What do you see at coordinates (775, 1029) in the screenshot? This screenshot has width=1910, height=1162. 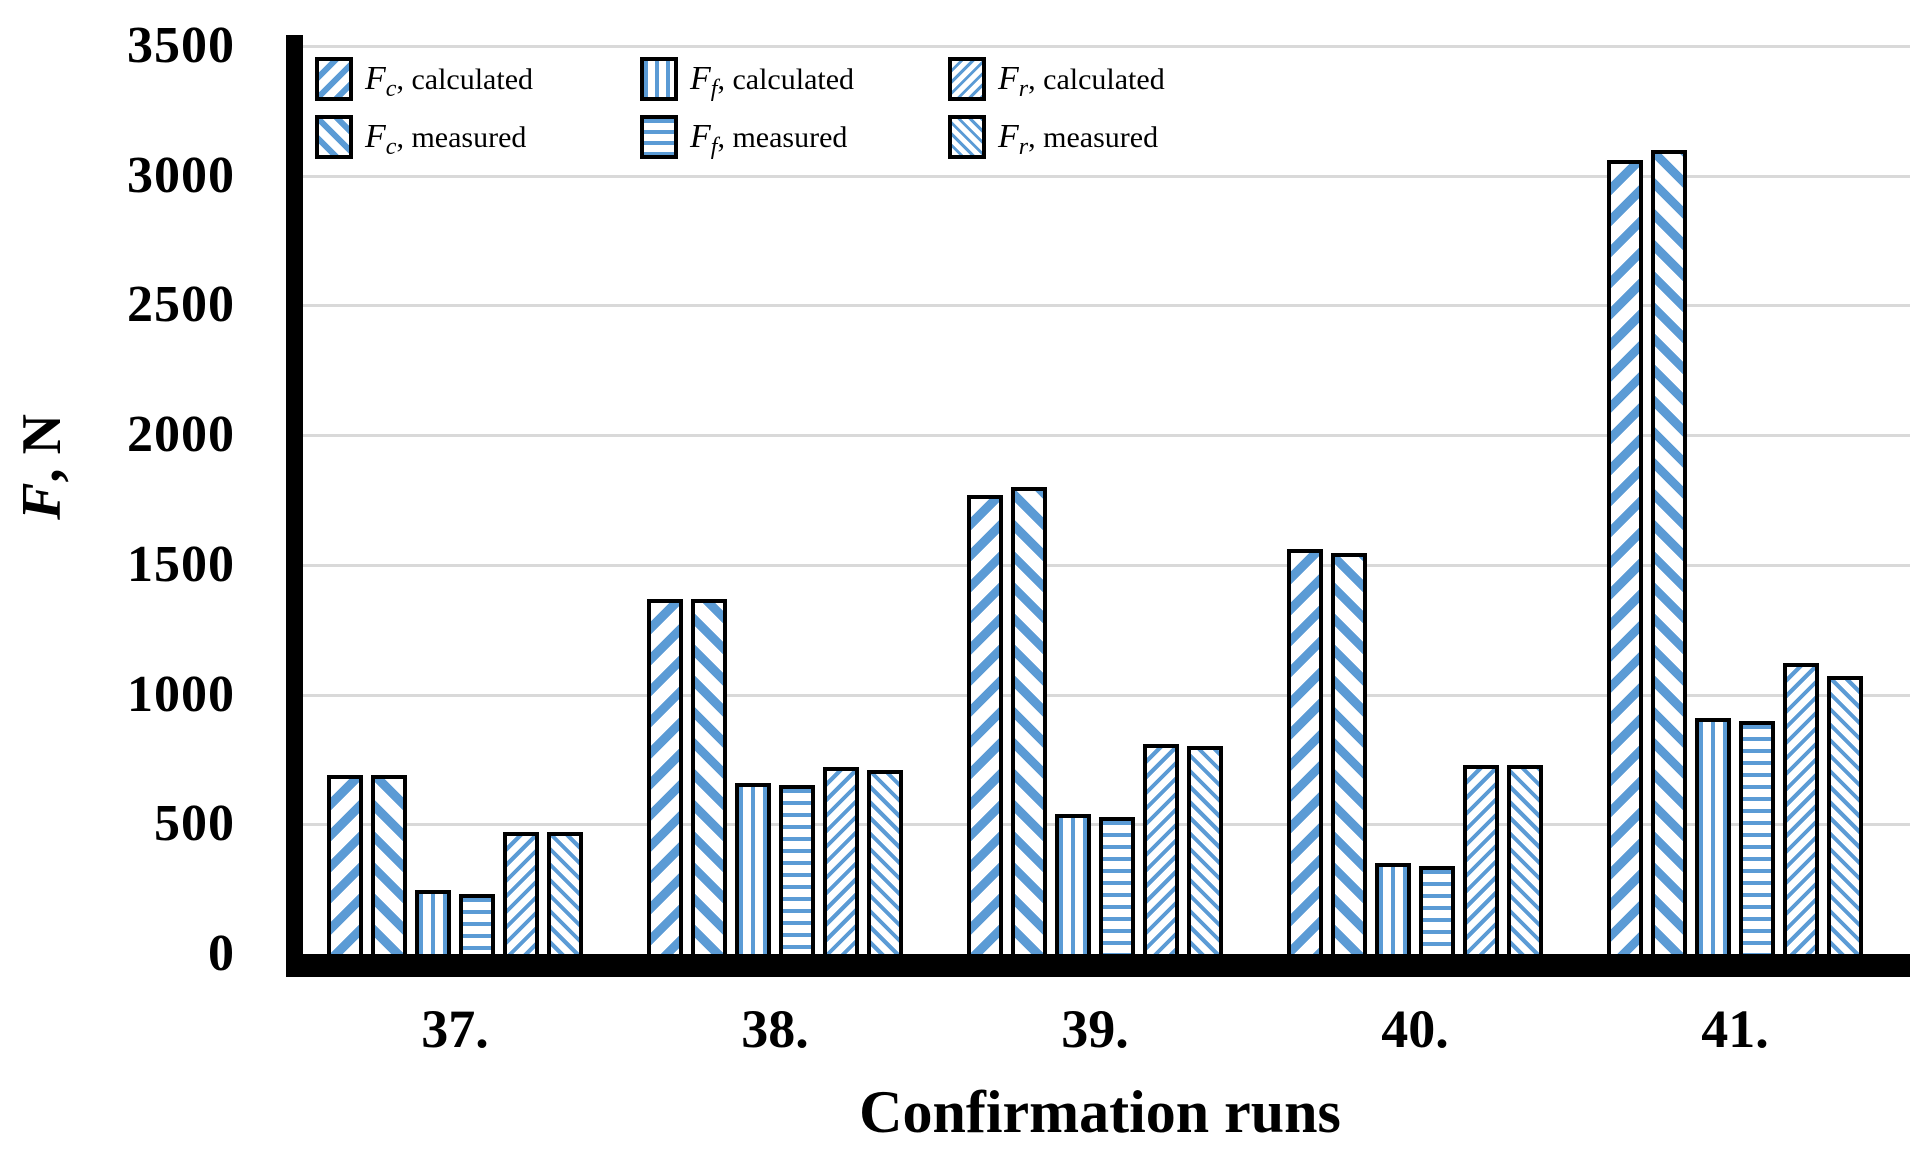 I see `x-tick-38: 38.` at bounding box center [775, 1029].